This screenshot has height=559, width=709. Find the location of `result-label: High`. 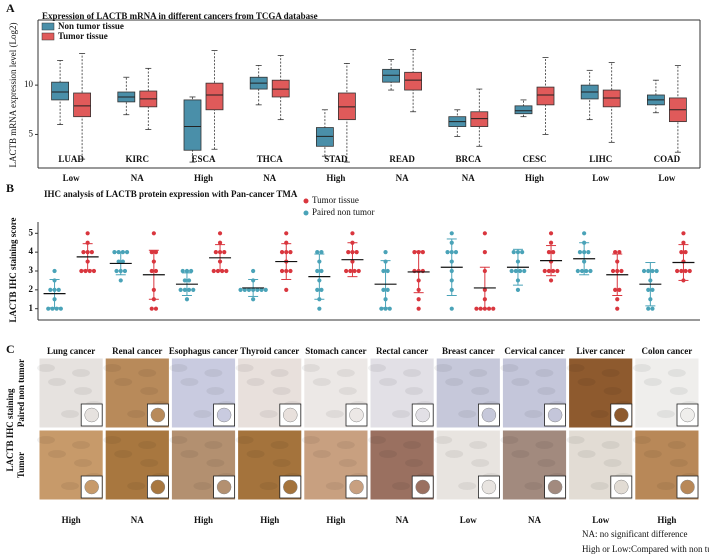

result-label: High is located at coordinates (269, 520).